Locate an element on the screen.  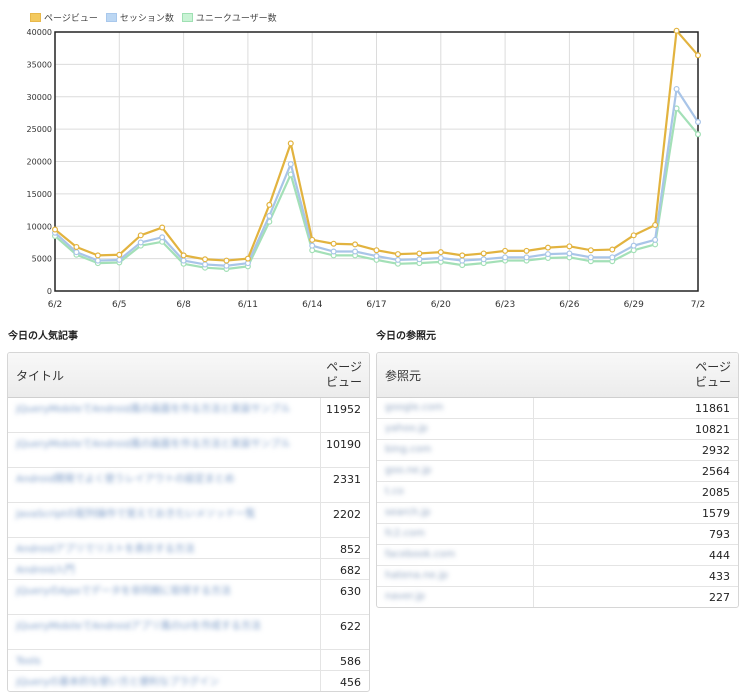
y-tick-label: 5000 is located at coordinates (42, 259).